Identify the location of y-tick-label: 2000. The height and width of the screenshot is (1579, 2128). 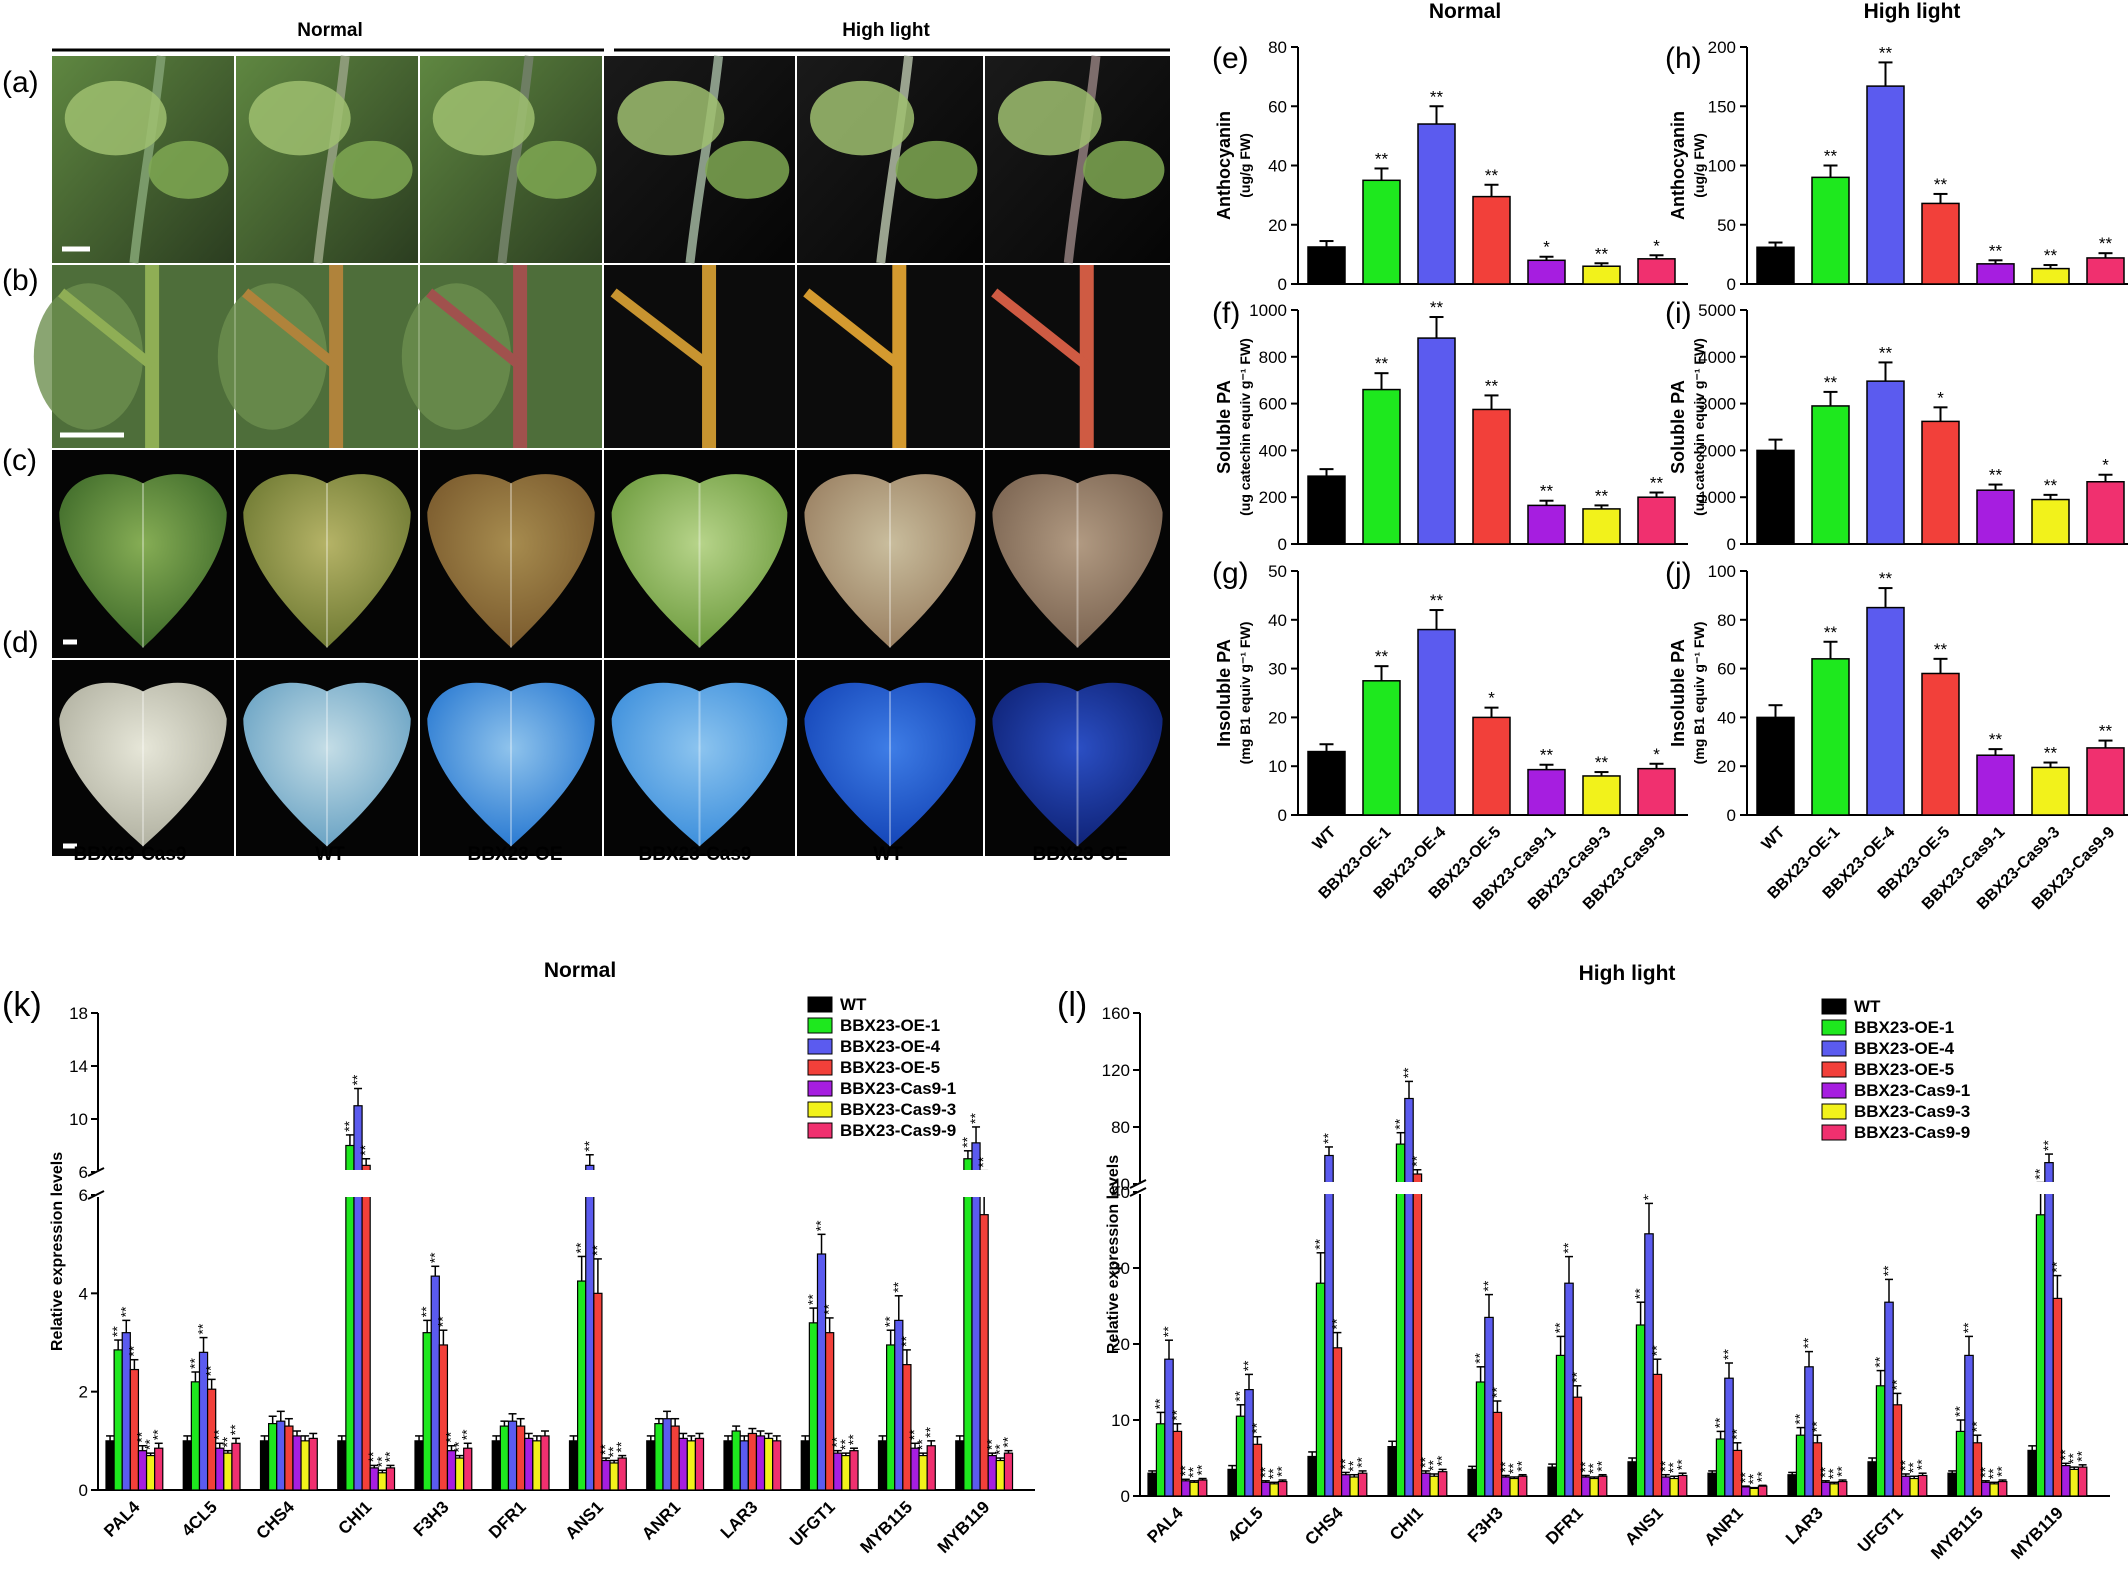
(1717, 450).